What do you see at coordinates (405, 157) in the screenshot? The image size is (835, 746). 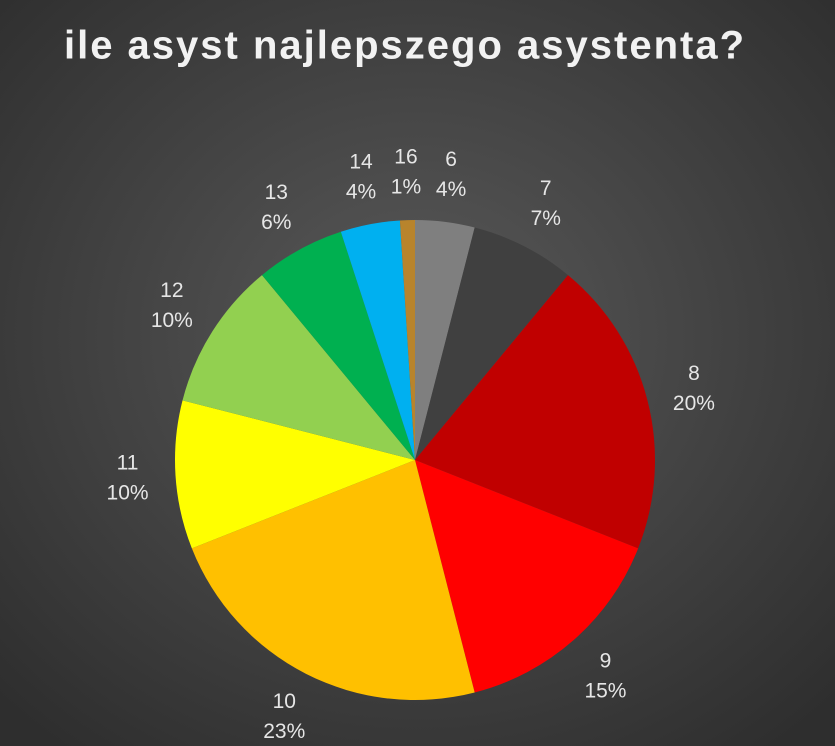 I see `slice-category-label: 16` at bounding box center [405, 157].